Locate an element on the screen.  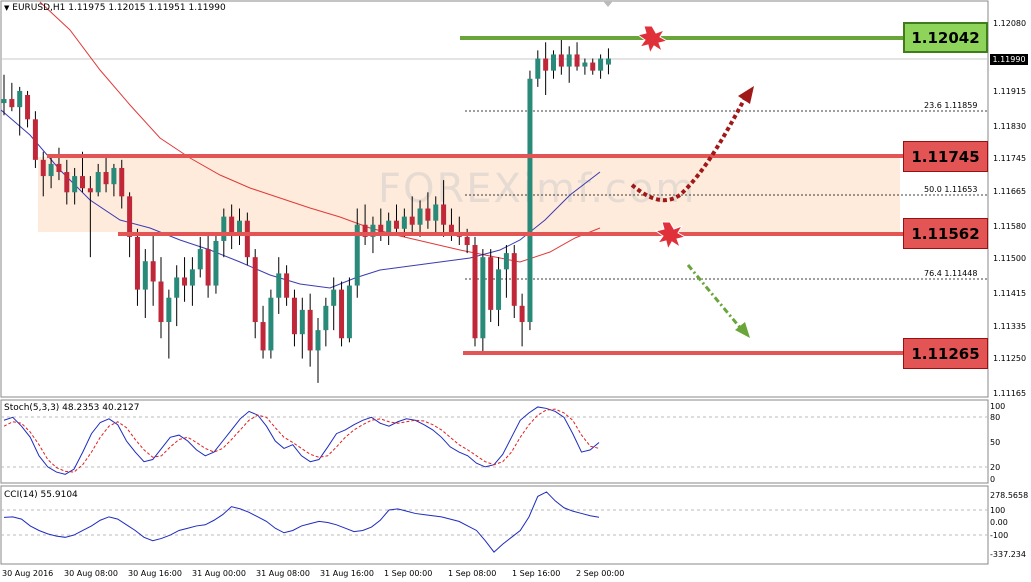
period-separator-marker is located at coordinates (608, 4).